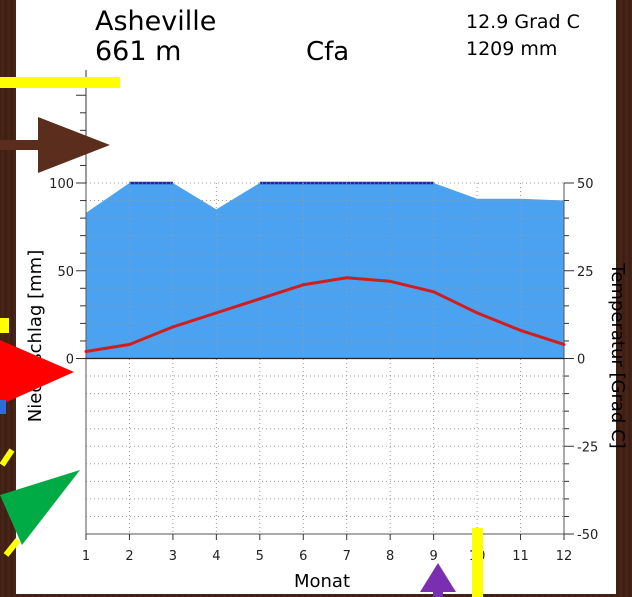 This screenshot has height=597, width=632. Describe the element at coordinates (138, 51) in the screenshot. I see `station-elevation: 661 m` at that location.